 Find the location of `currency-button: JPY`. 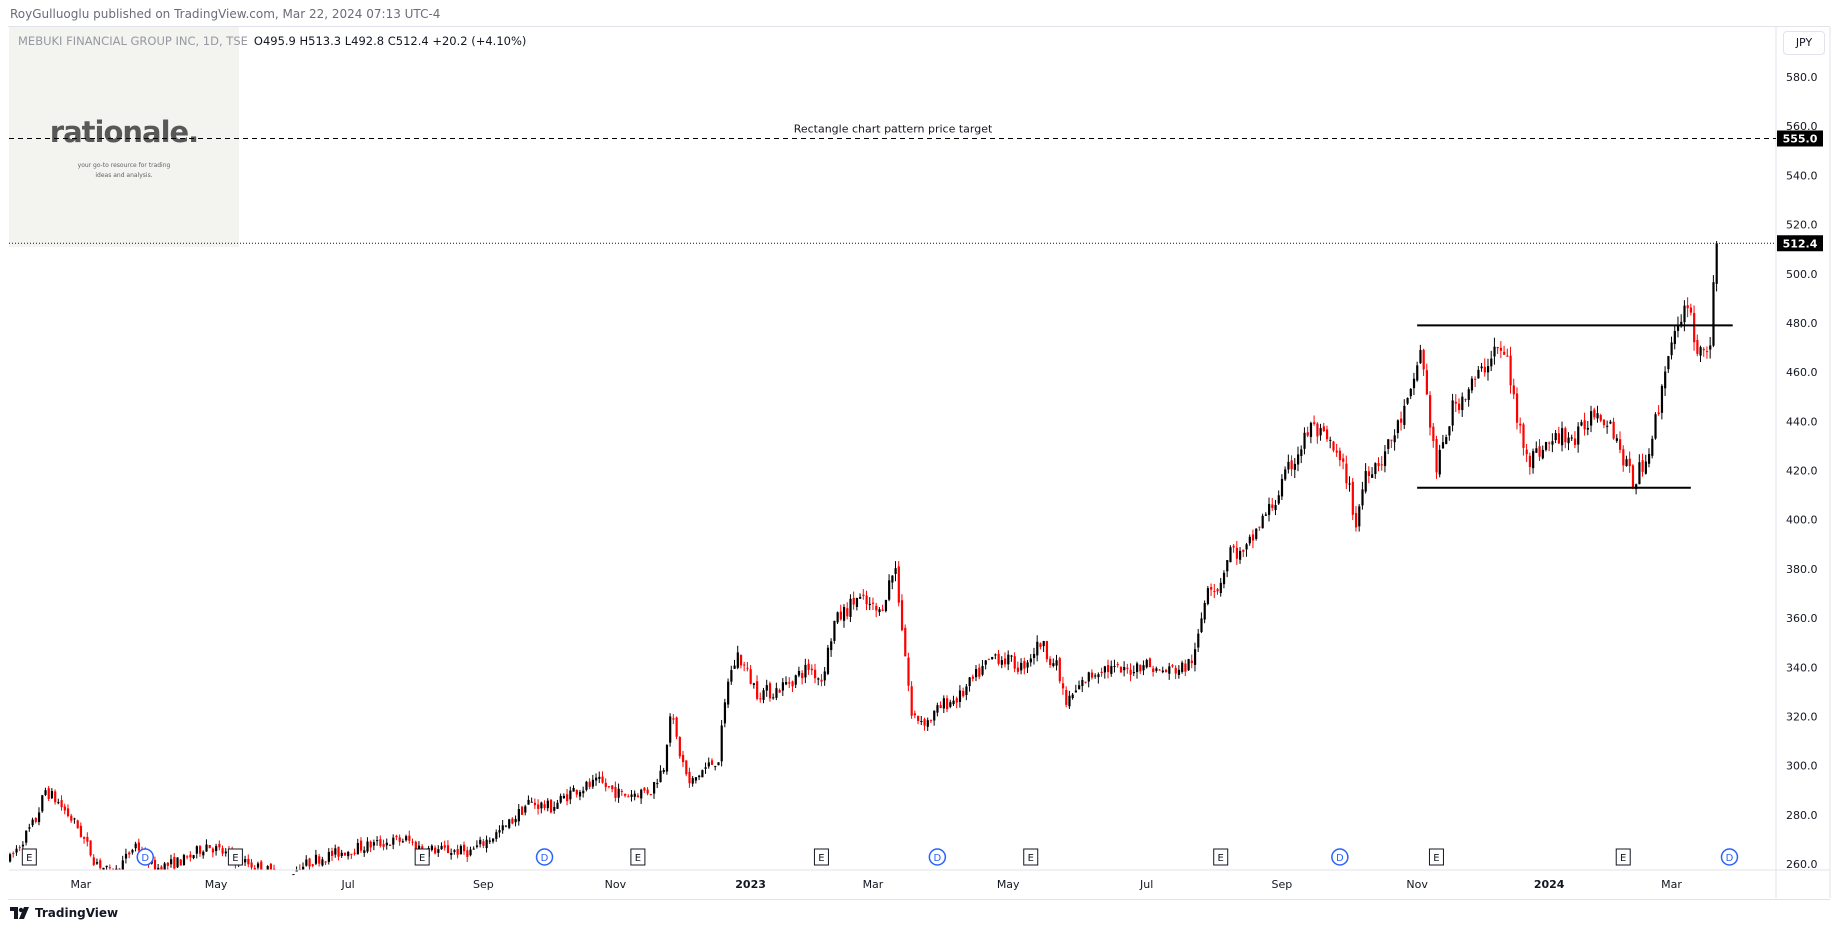

currency-button: JPY is located at coordinates (1804, 43).